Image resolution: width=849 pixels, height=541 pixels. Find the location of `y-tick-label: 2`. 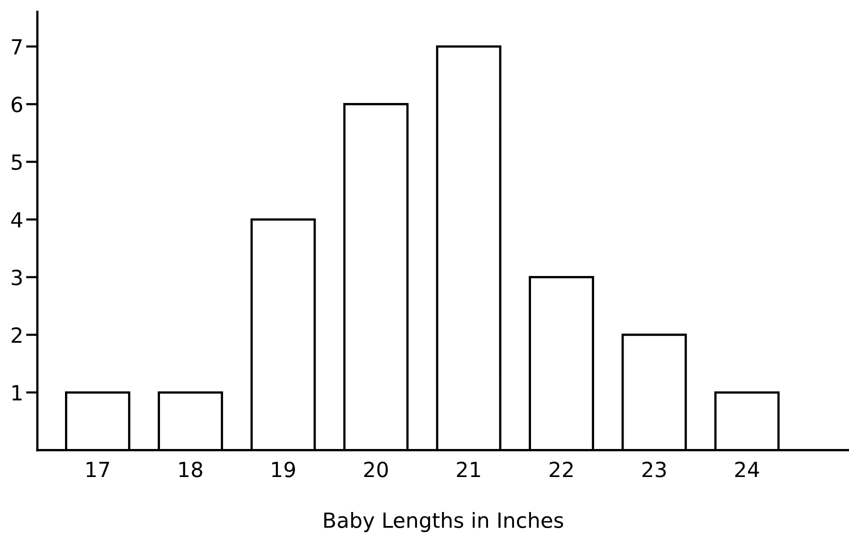

y-tick-label: 2 is located at coordinates (17, 335).